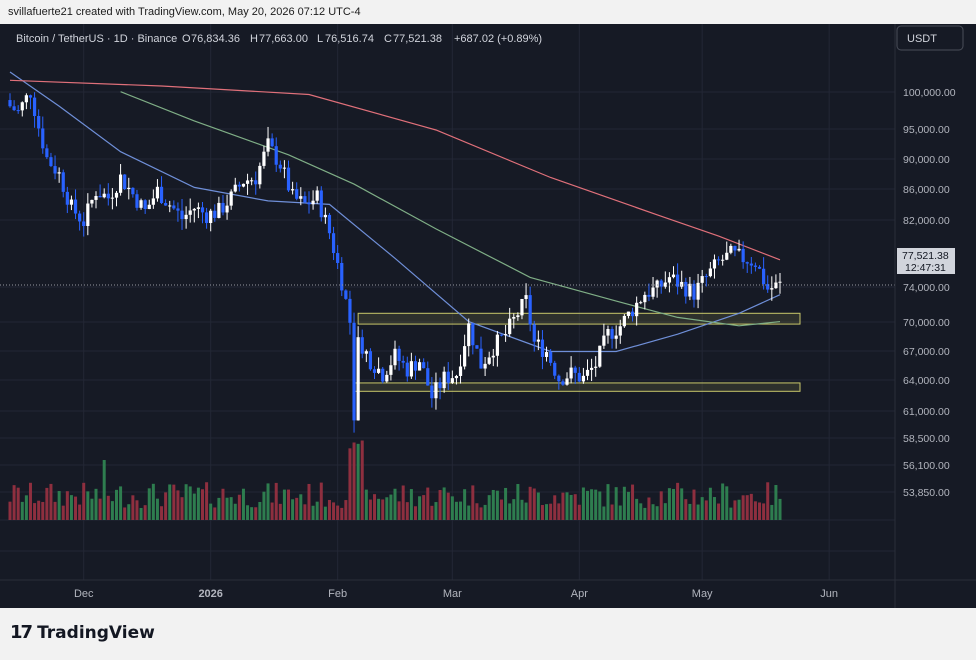 Image resolution: width=976 pixels, height=660 pixels. Describe the element at coordinates (829, 594) in the screenshot. I see `time-tick-label: Jun` at that location.